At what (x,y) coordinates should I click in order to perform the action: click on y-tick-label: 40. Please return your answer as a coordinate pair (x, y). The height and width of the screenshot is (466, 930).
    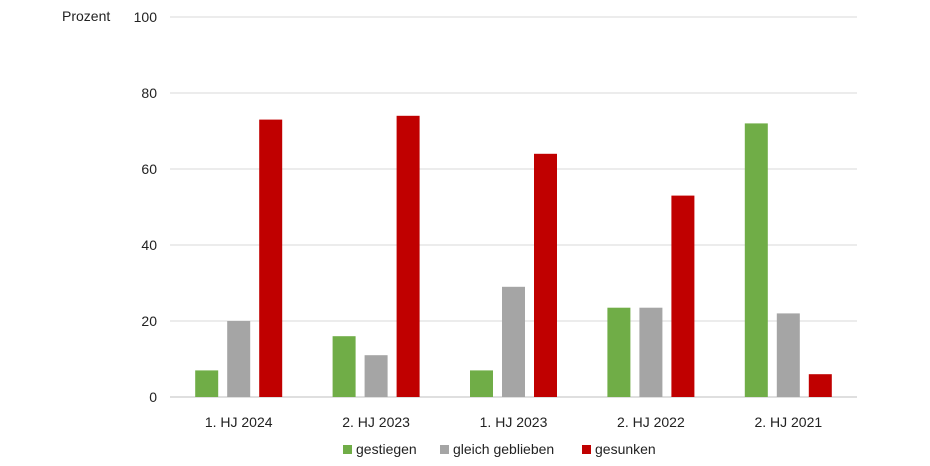
    Looking at the image, I should click on (149, 245).